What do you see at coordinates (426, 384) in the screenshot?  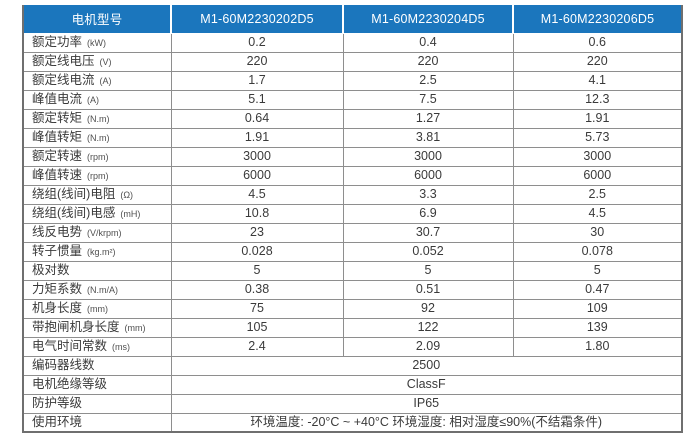 I see `spec-merged-value: ClassF` at bounding box center [426, 384].